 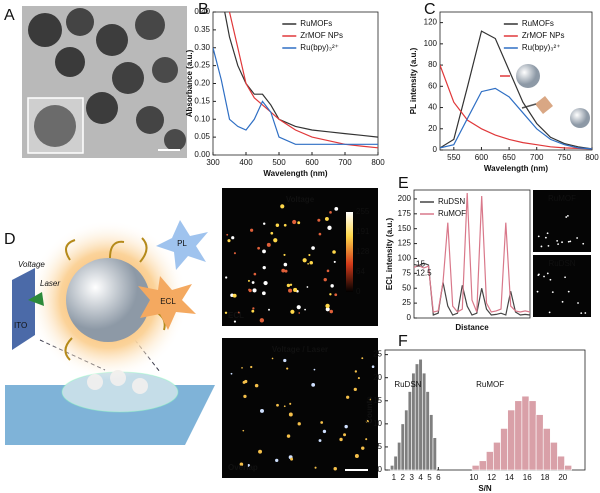 What do you see at coordinates (485, 488) in the screenshot?
I see `x-axis-label: S/N` at bounding box center [485, 488].